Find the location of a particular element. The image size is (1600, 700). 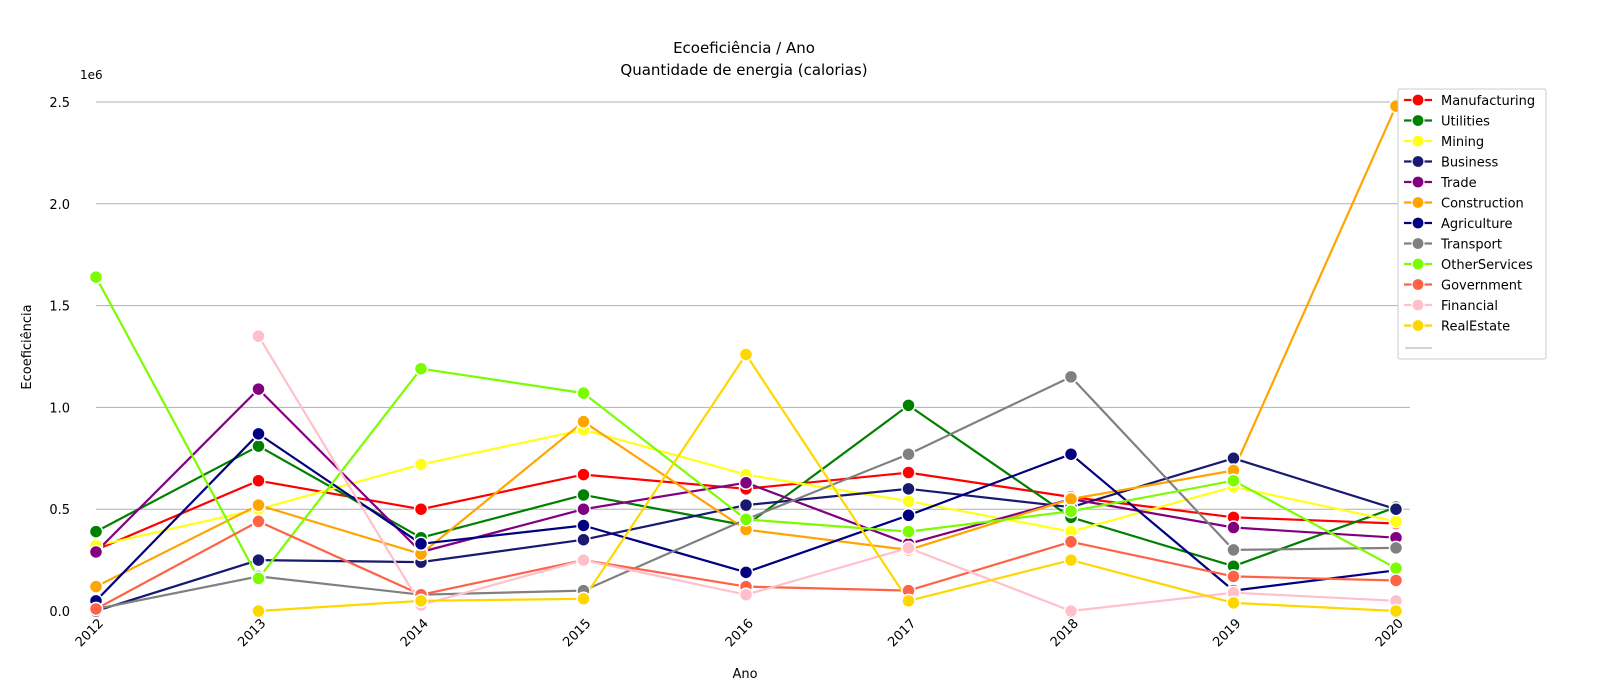

chart-subtitle: Quantidade de energia (calorias) is located at coordinates (743, 70).